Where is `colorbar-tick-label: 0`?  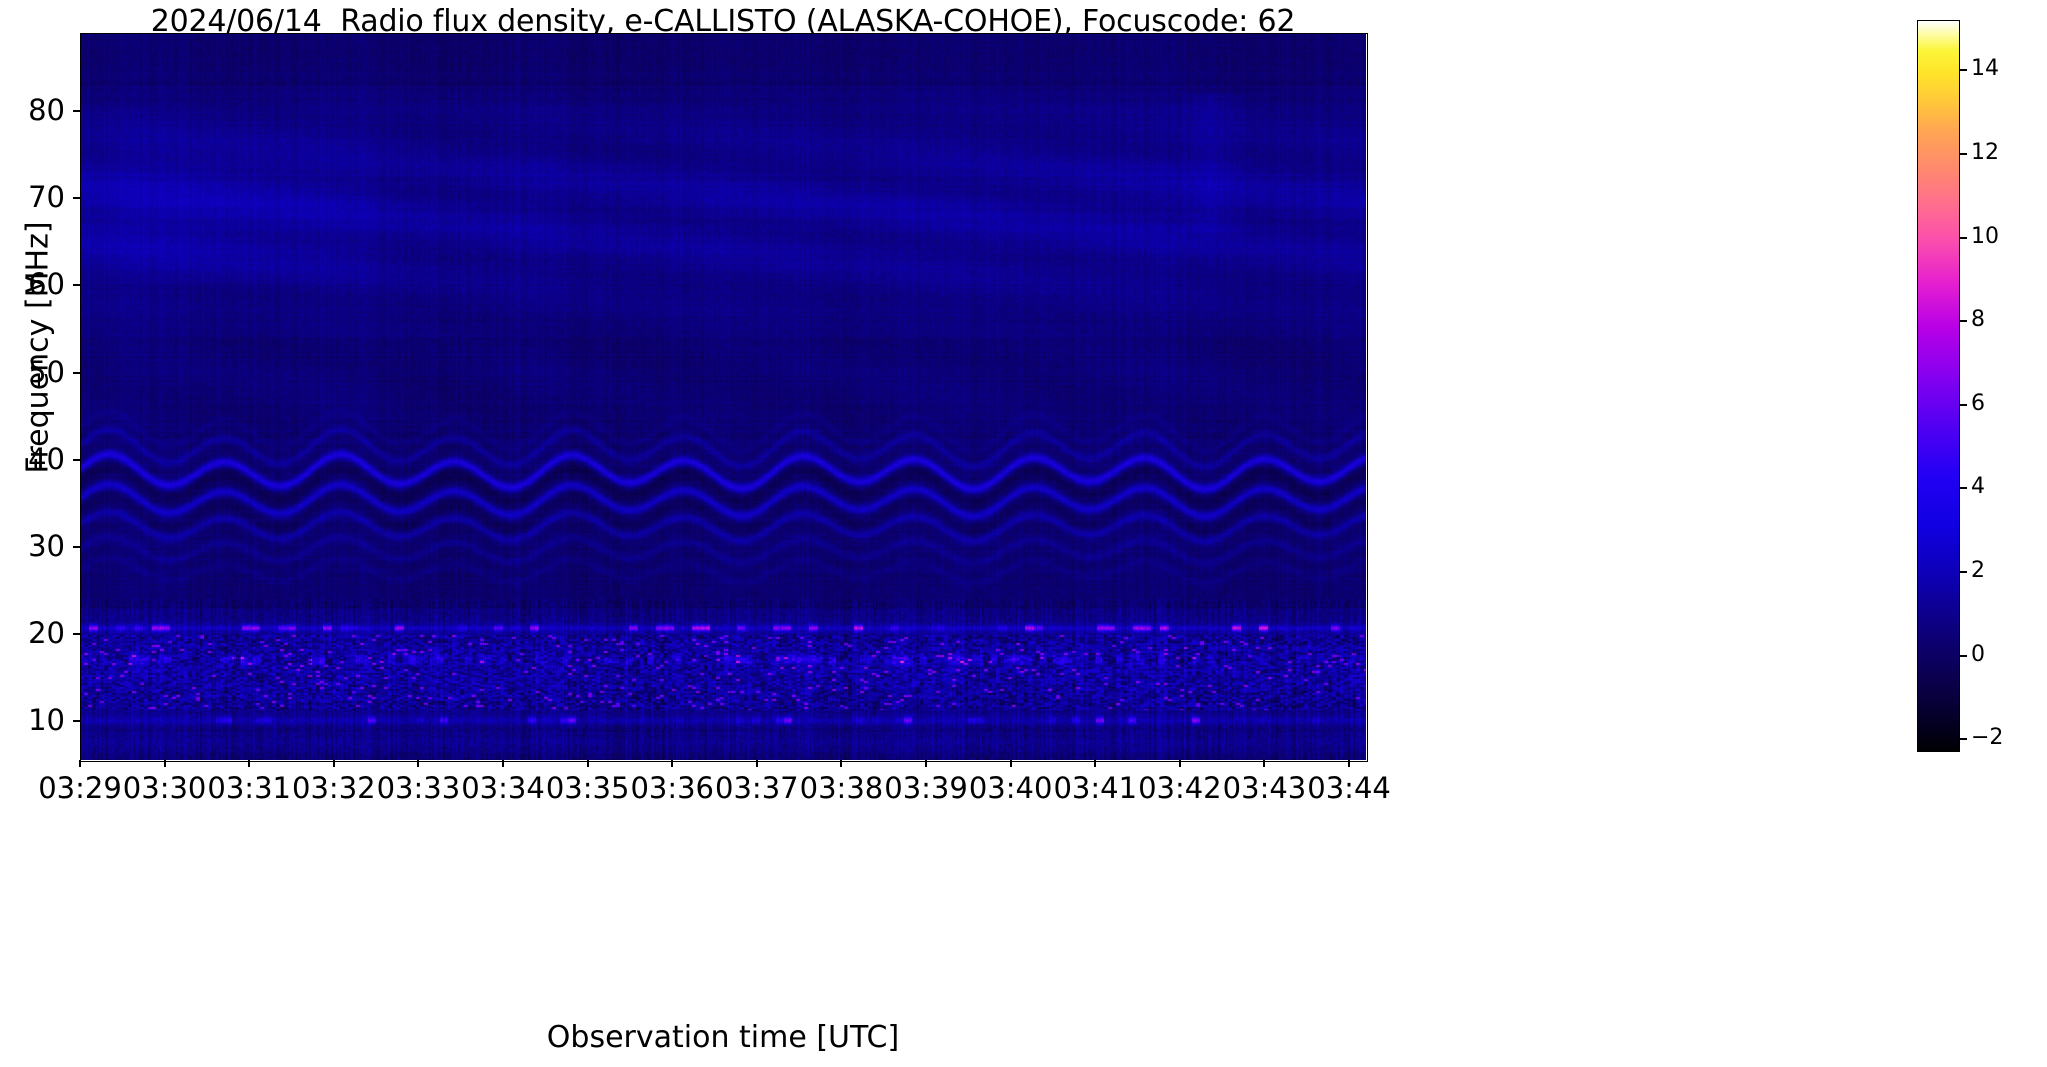 colorbar-tick-label: 0 is located at coordinates (1978, 654).